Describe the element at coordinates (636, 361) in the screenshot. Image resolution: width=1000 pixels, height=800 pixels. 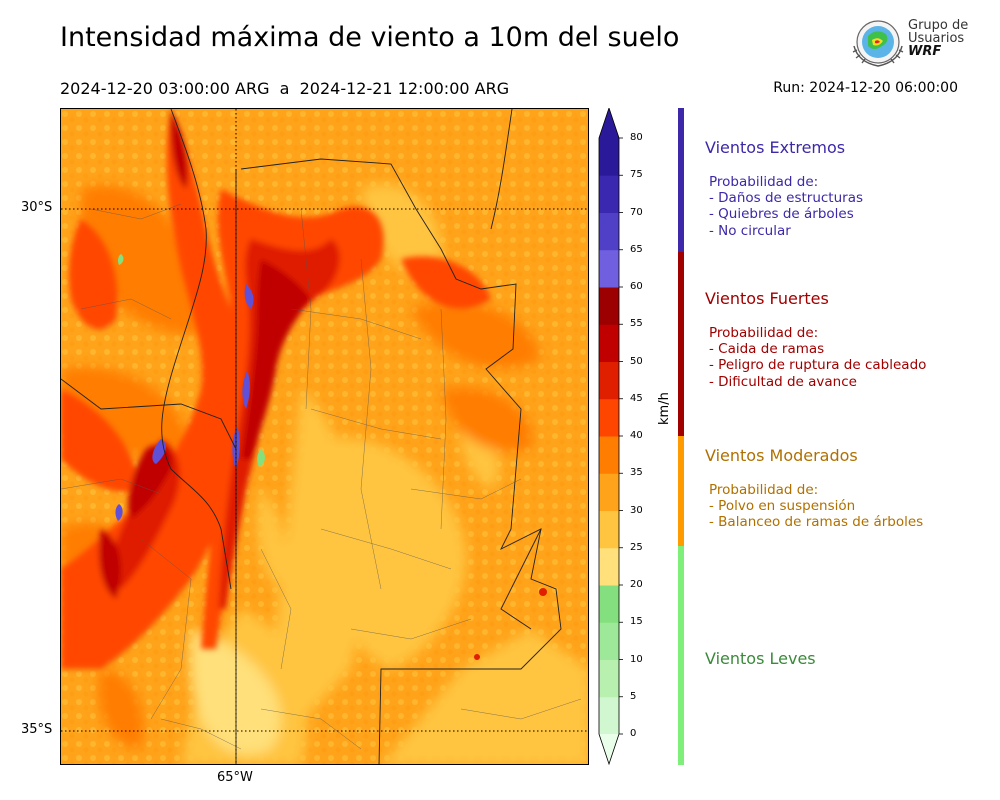
I see `colorbar-tick-label: 50` at that location.